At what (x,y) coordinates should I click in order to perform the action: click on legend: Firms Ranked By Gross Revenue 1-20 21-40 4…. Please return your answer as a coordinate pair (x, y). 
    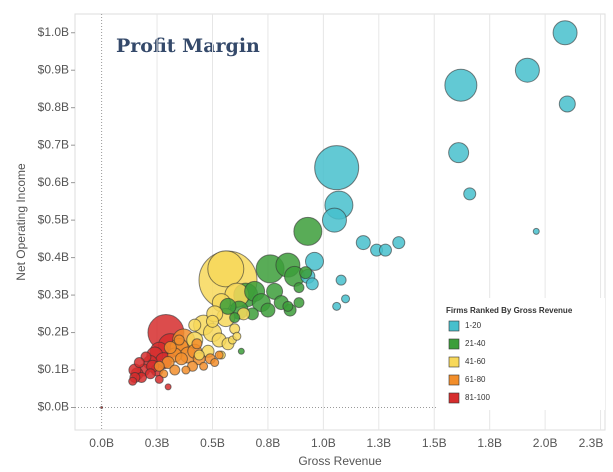
    Looking at the image, I should click on (521, 354).